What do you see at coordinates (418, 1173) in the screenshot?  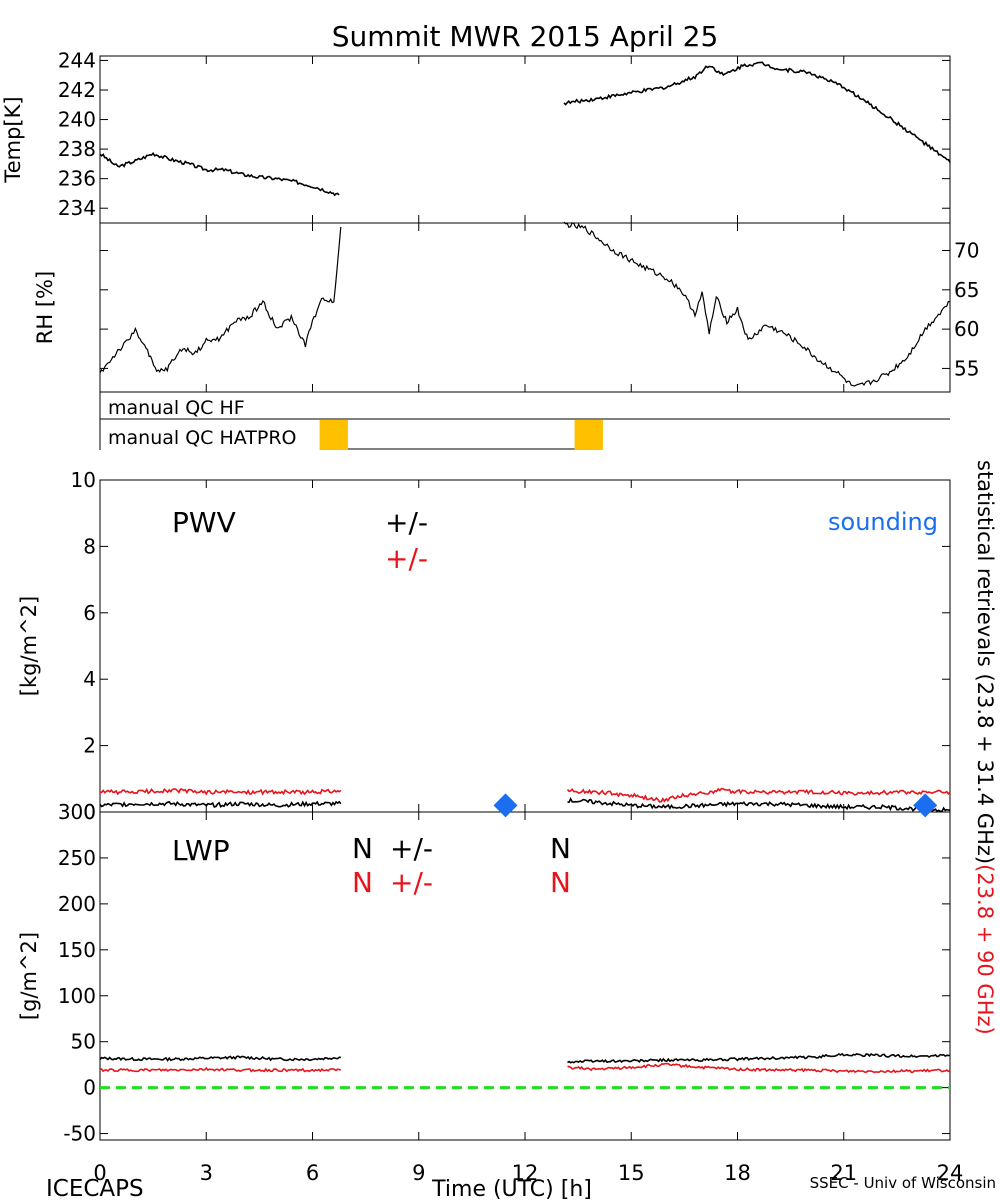 I see `x-tick-label: 9` at bounding box center [418, 1173].